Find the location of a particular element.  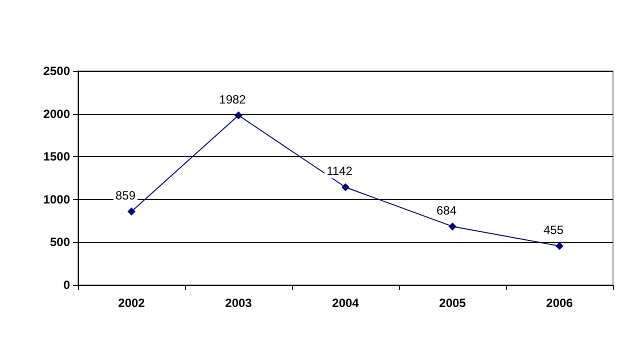

x-tick-label: 2006 is located at coordinates (560, 303).